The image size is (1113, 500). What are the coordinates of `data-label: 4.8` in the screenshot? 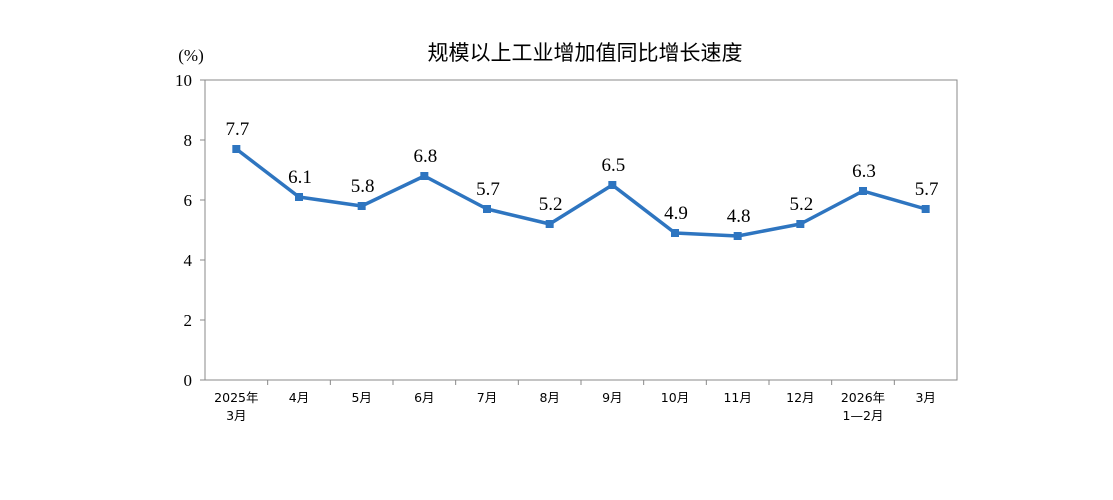 It's located at (739, 216).